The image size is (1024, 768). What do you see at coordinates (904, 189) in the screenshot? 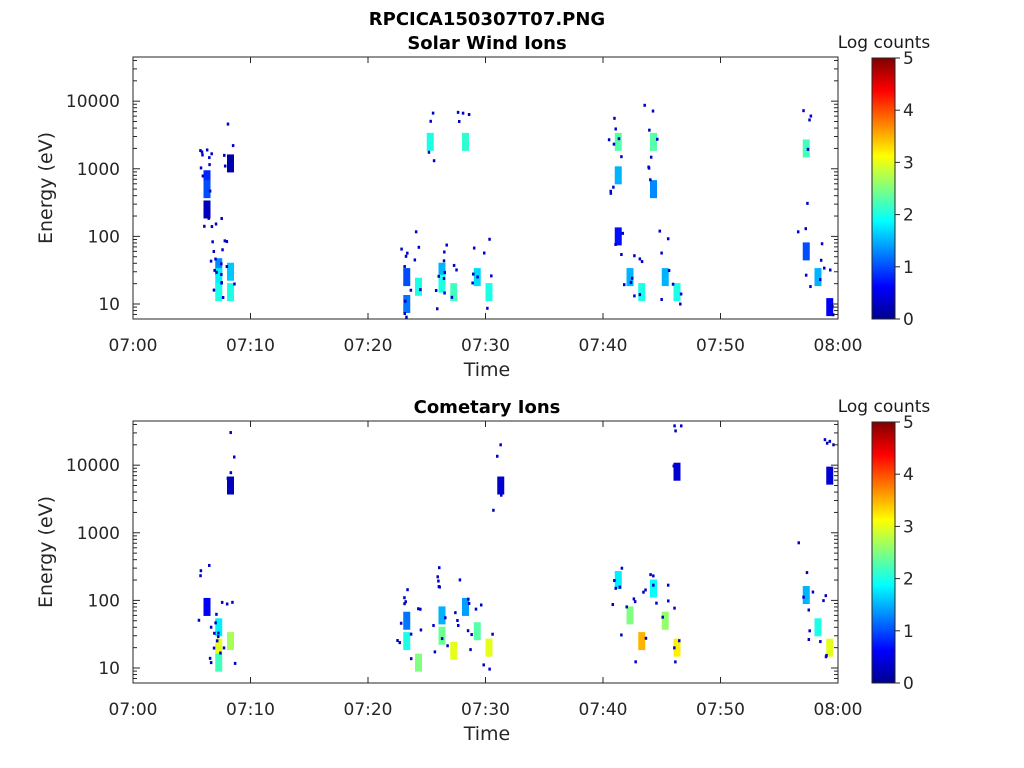
I see `colorbar-ticks: 0 1 2 3 4 5` at bounding box center [904, 189].